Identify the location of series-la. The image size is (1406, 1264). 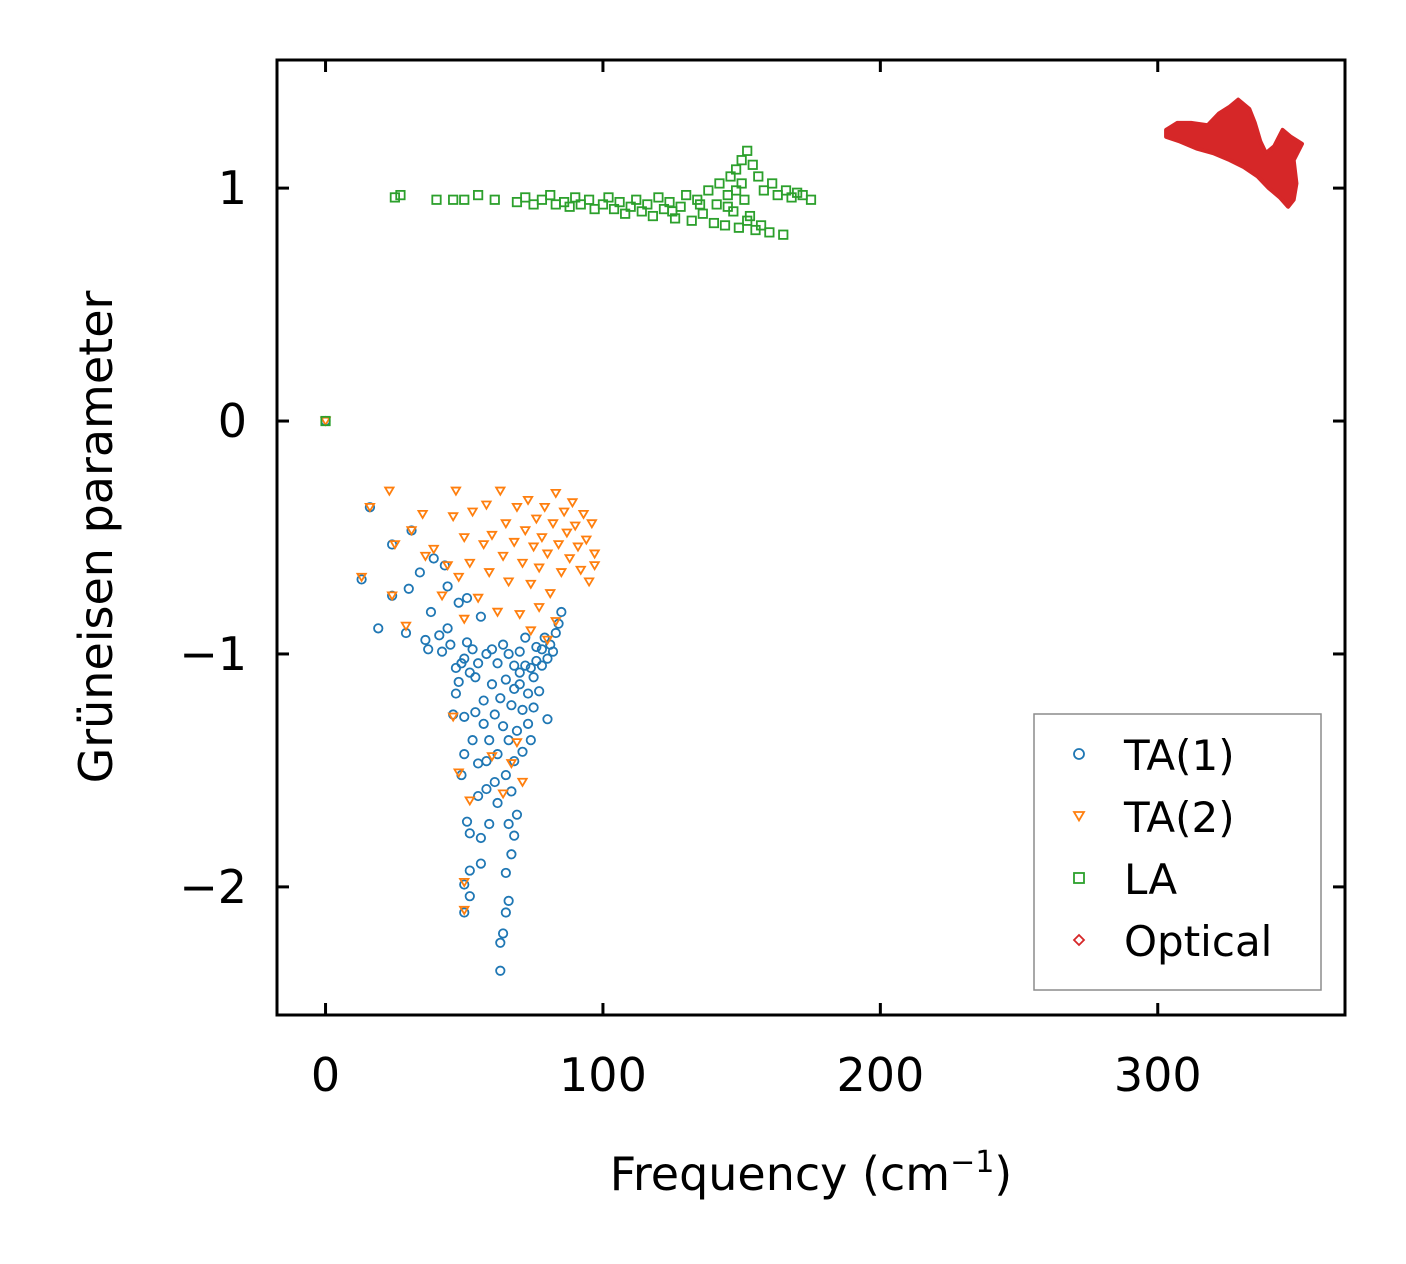
(568, 286).